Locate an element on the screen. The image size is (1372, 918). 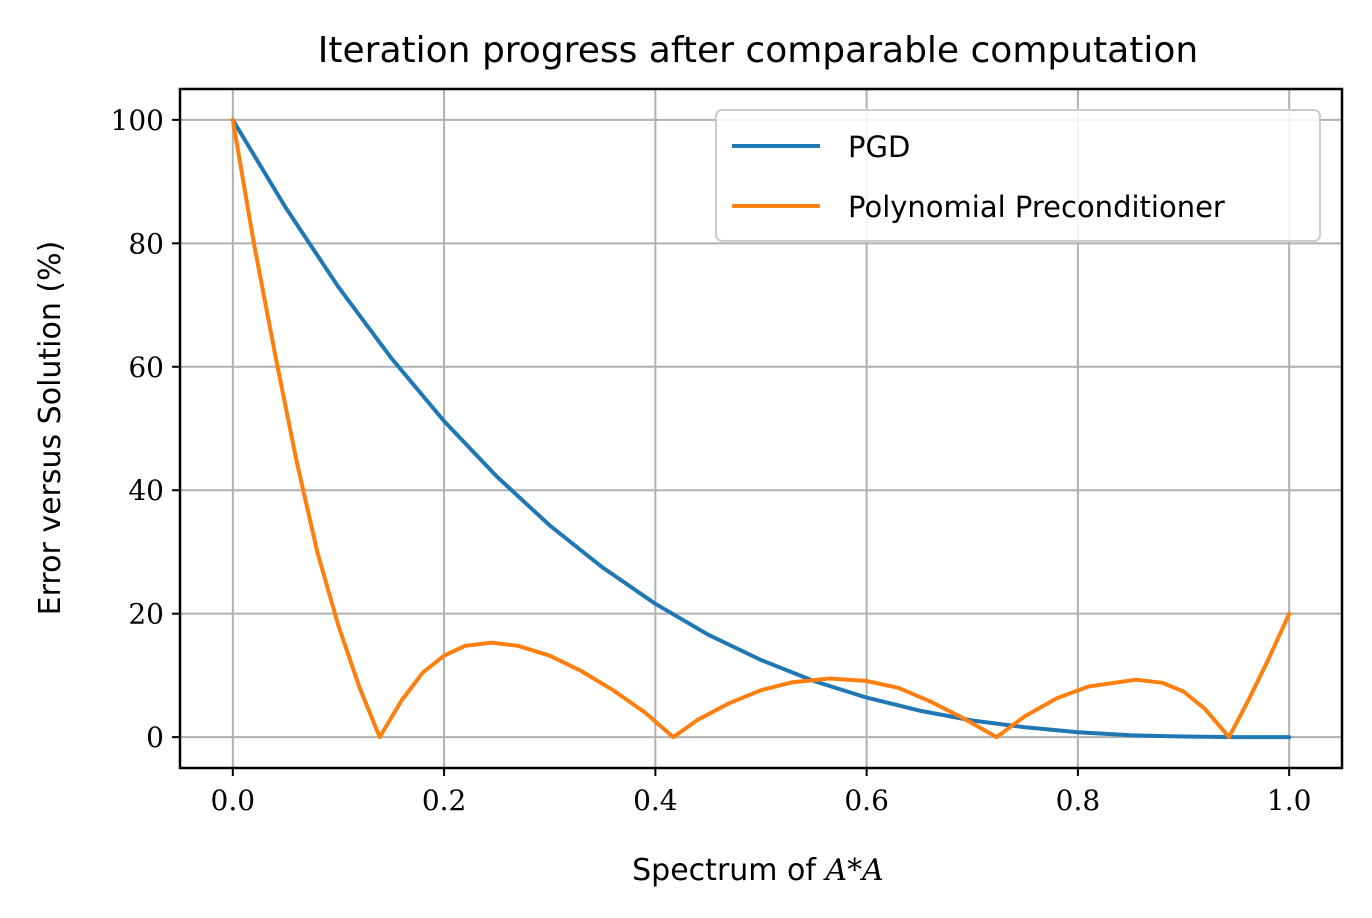
y-tick-label: 0 is located at coordinates (155, 737).